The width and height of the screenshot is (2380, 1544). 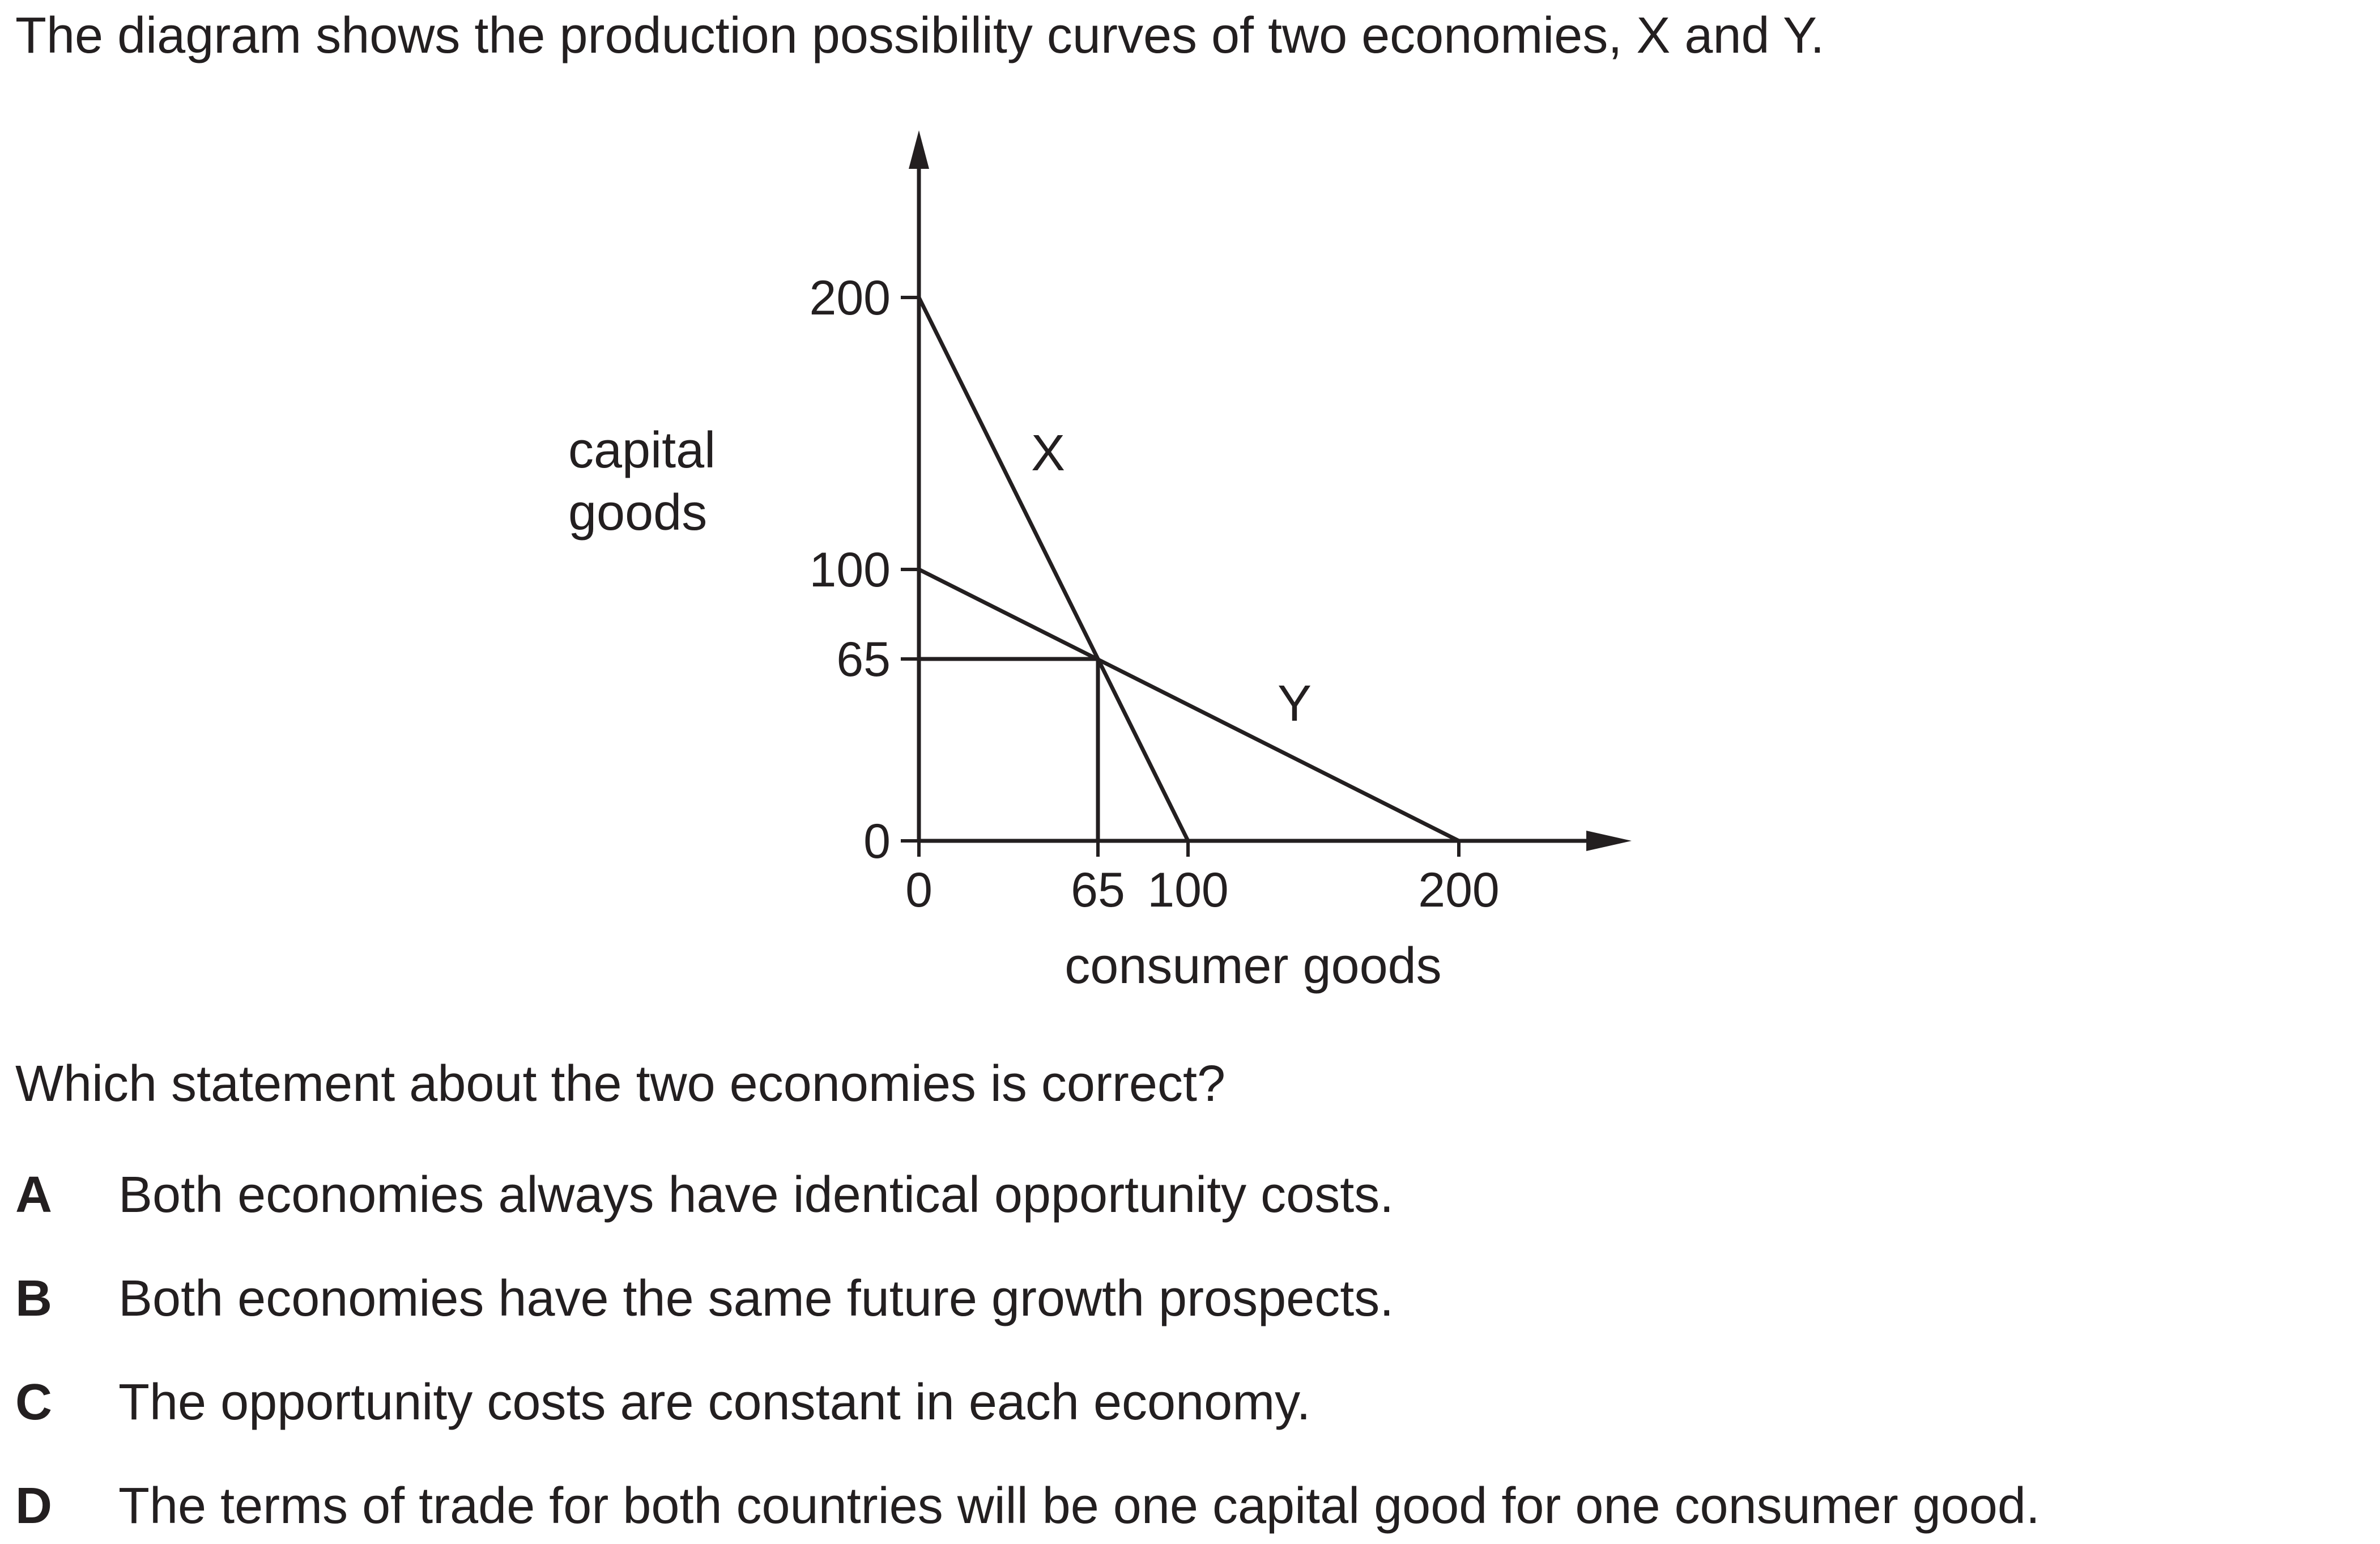 I want to click on ppc-y-line, so click(x=1189, y=705).